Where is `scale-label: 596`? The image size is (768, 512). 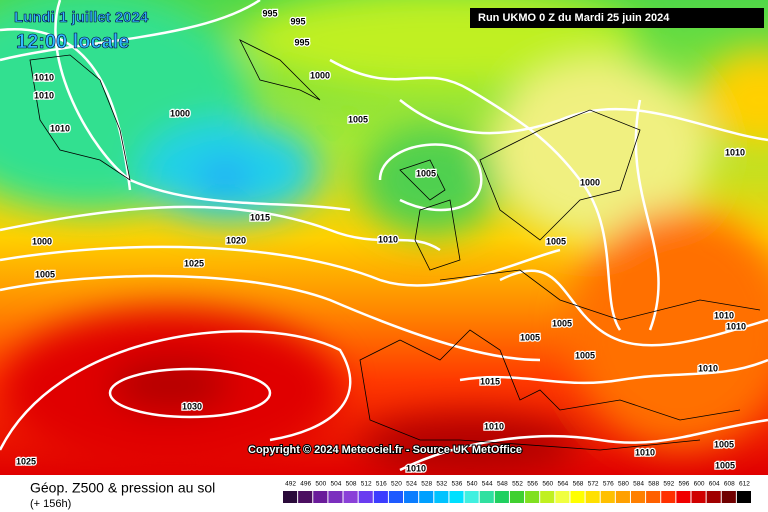
scale-label: 596 is located at coordinates (683, 484).